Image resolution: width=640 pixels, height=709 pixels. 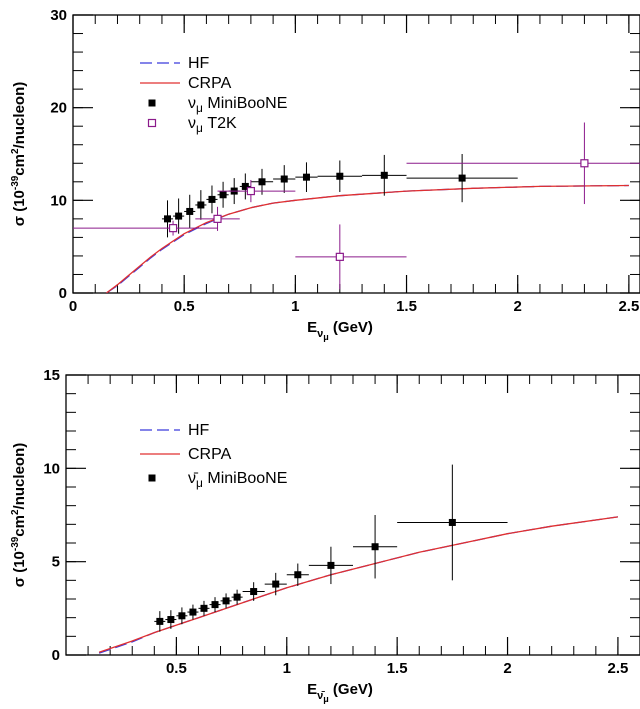 I want to click on legend-label: ν̄μ MiniBooNE, so click(x=237, y=480).